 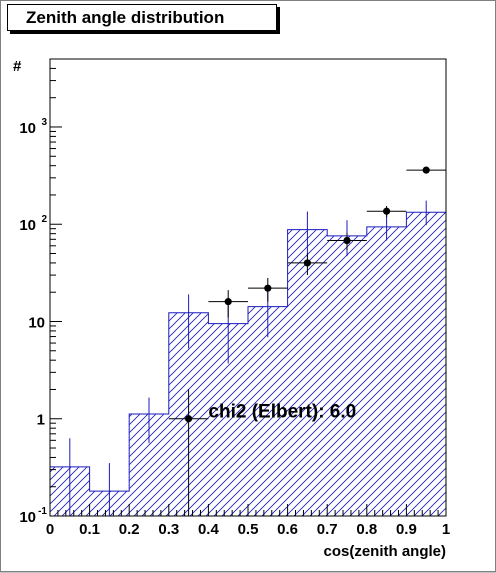 What do you see at coordinates (446, 529) in the screenshot?
I see `x-tick-label: 1` at bounding box center [446, 529].